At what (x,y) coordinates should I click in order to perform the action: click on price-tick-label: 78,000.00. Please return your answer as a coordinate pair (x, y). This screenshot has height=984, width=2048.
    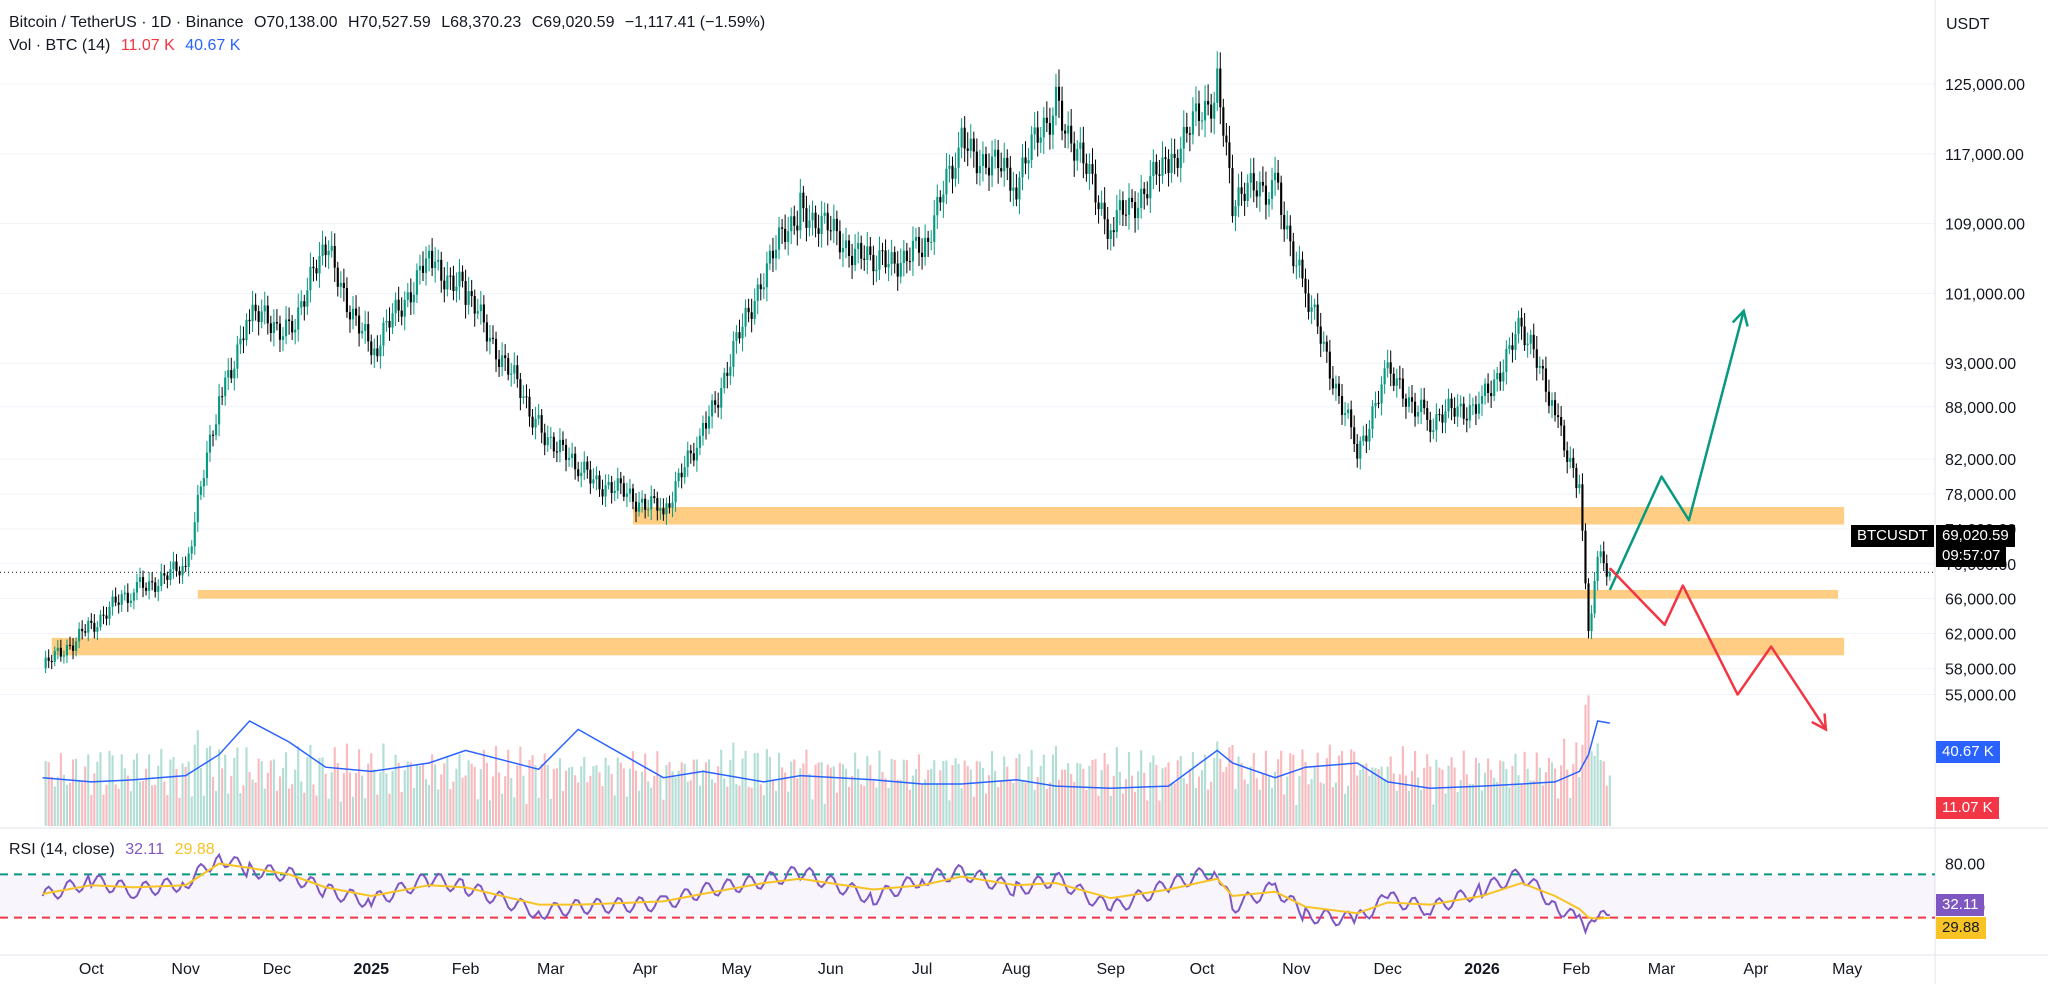
    Looking at the image, I should click on (1980, 495).